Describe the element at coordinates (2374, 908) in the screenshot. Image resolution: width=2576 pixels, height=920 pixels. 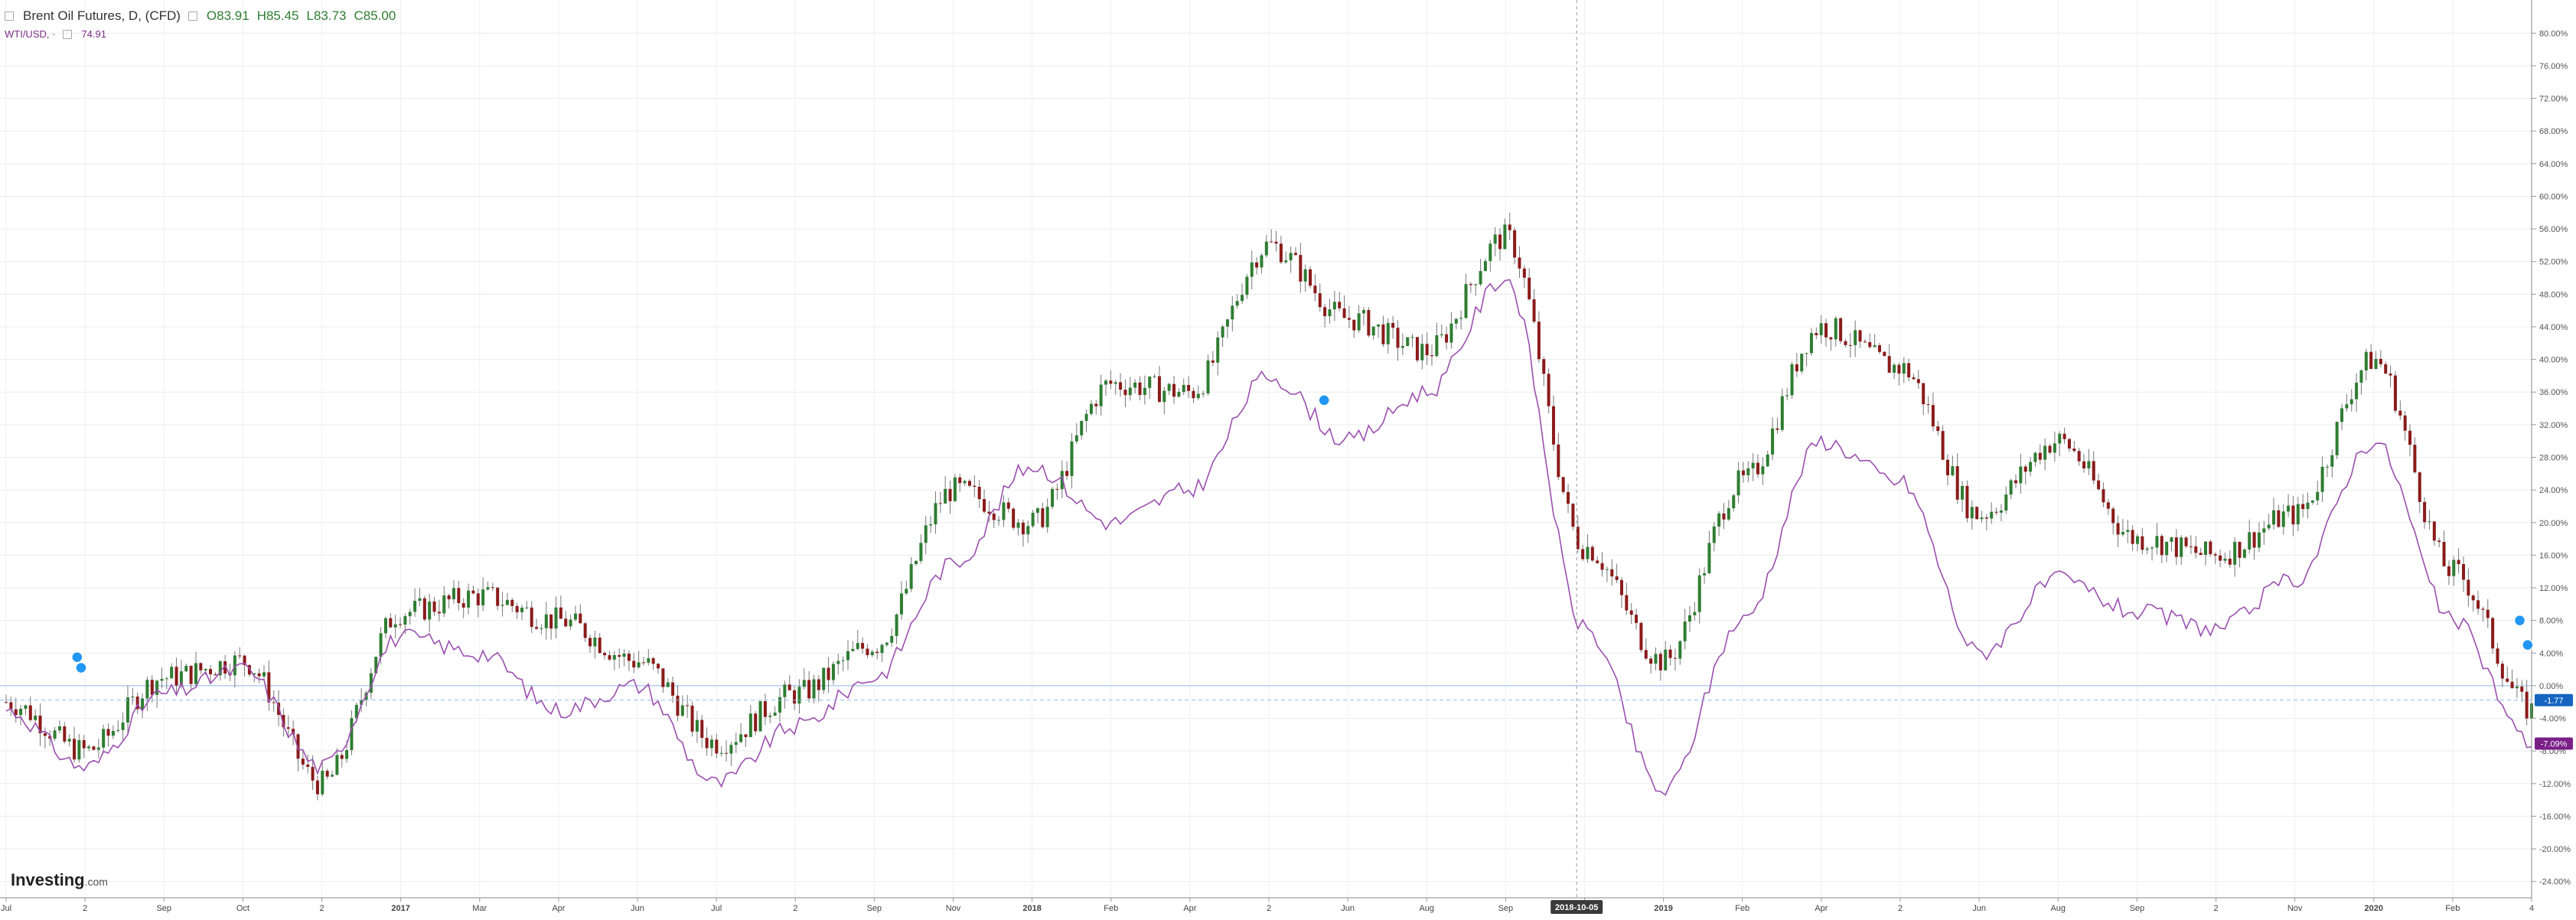
I see `x-tick-label: 2020` at that location.